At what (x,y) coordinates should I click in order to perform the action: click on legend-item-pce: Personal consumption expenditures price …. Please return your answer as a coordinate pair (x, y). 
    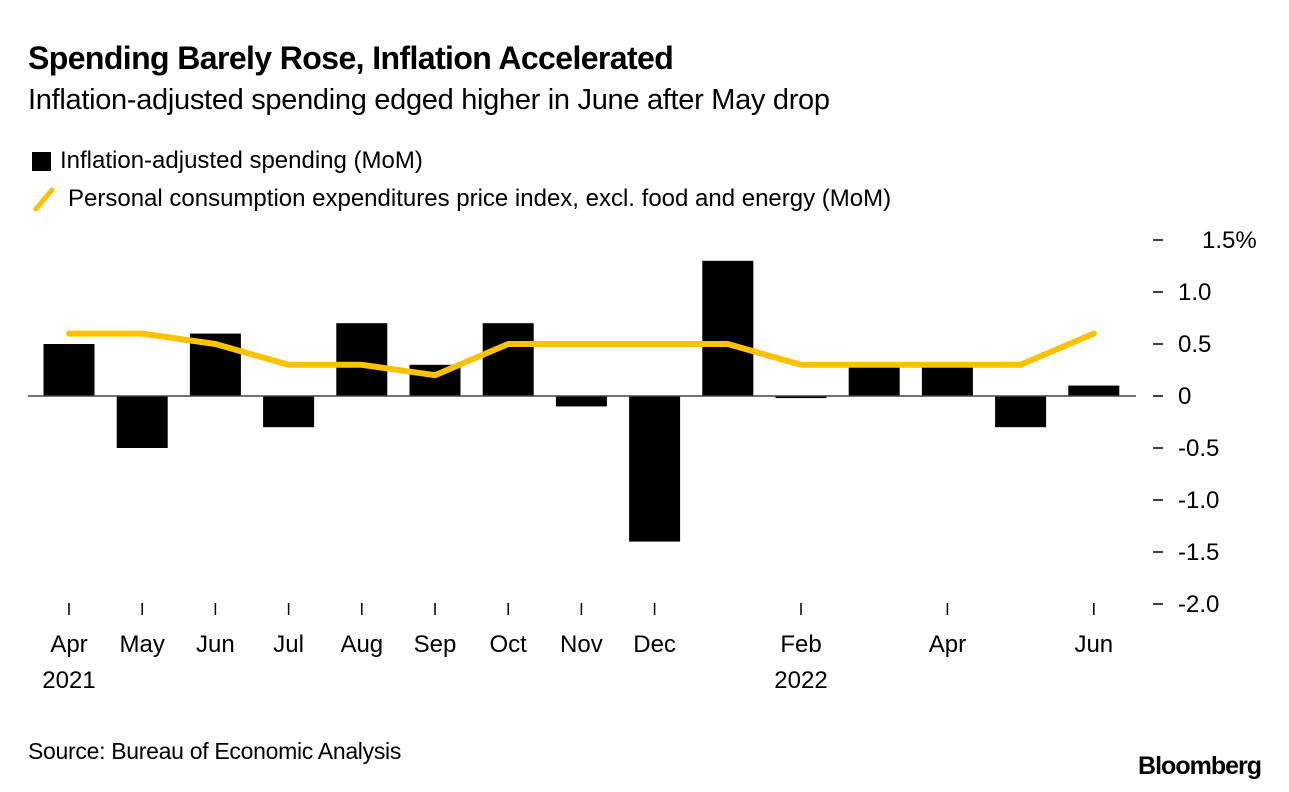
    Looking at the image, I should click on (461, 199).